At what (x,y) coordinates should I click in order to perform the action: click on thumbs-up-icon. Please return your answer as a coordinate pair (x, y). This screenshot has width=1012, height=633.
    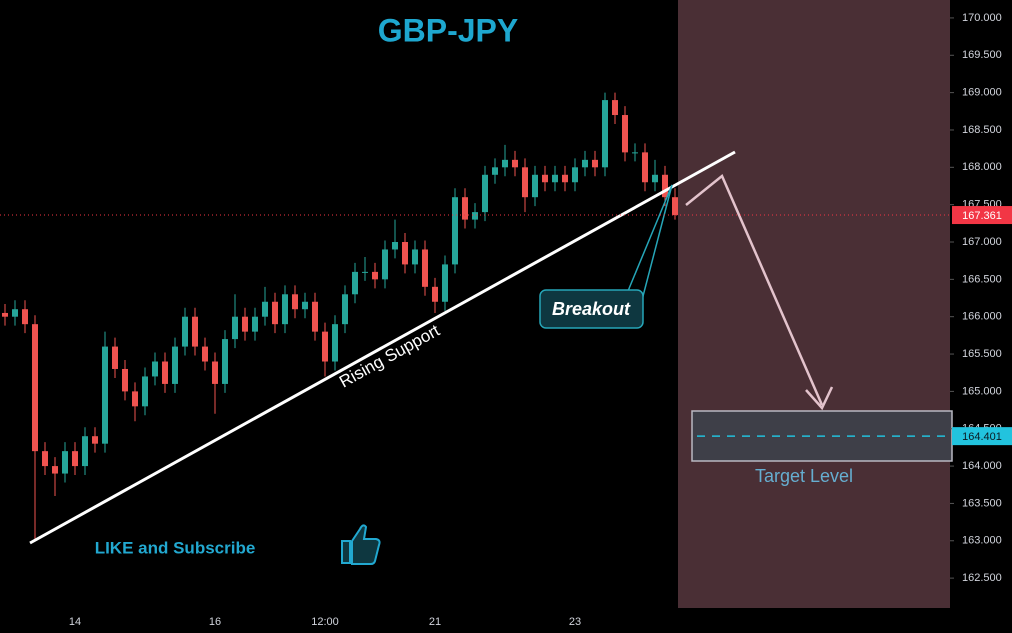
    Looking at the image, I should click on (361, 544).